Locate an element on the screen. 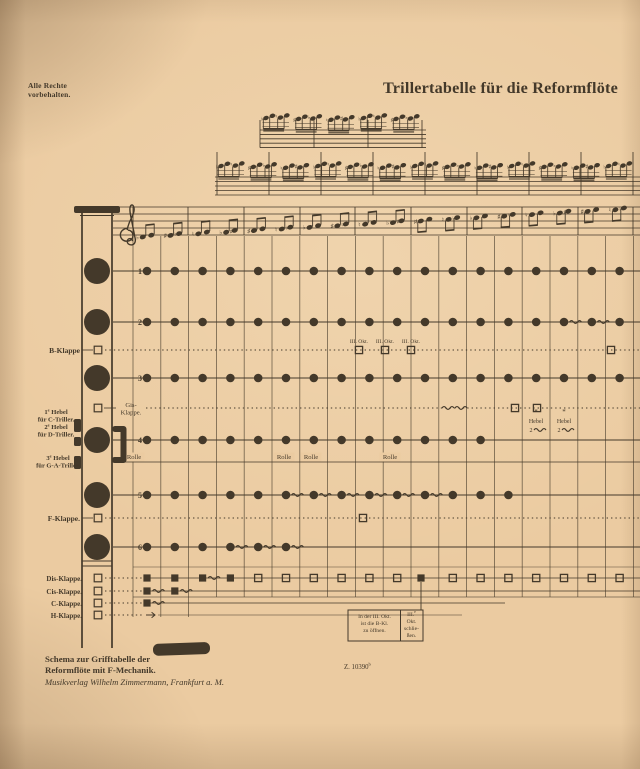 The image size is (640, 769). svg-text: Dis-Klappe. is located at coordinates (64, 579).